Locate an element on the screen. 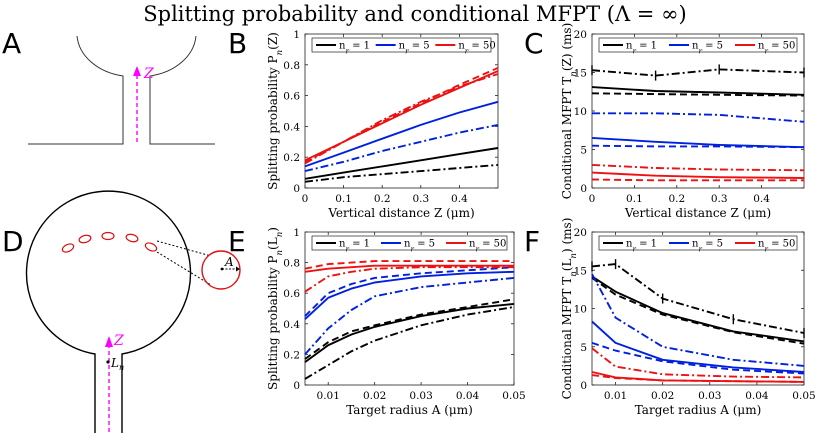 The width and height of the screenshot is (830, 433). panel-label-c: C is located at coordinates (534, 43).